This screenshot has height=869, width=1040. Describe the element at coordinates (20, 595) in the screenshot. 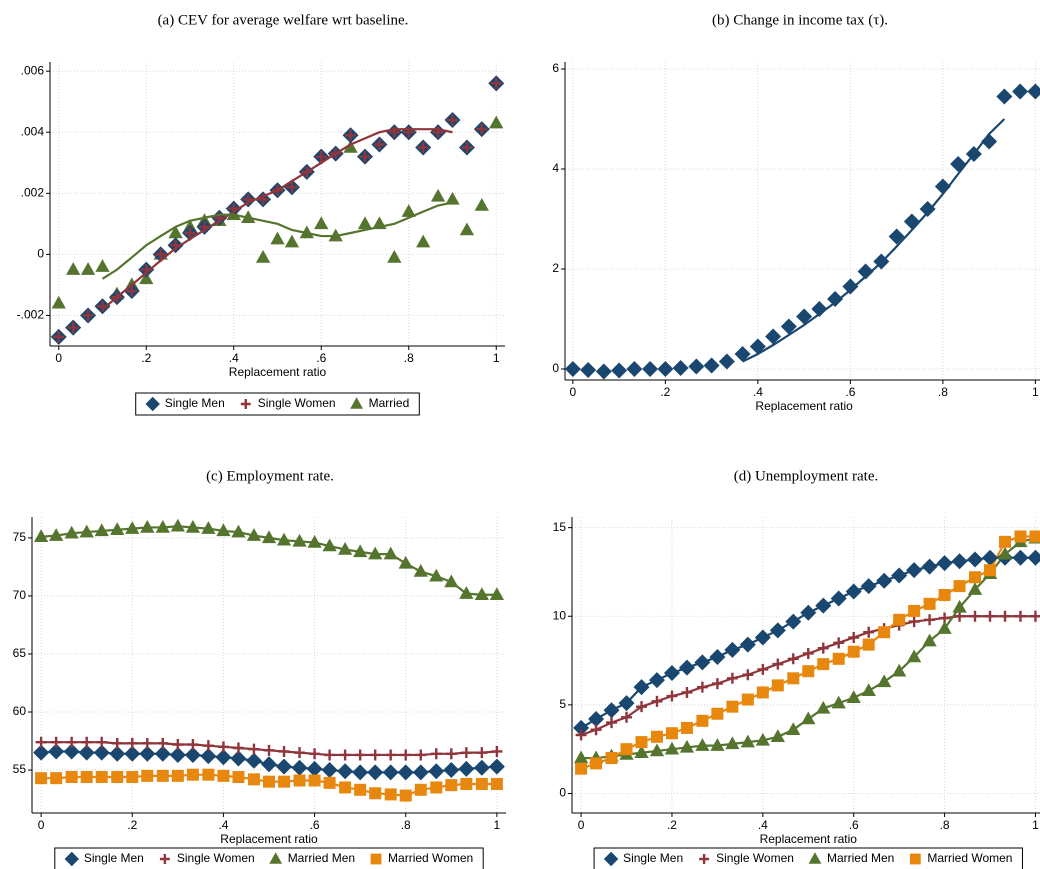

I see `y-tick-label: 70` at that location.